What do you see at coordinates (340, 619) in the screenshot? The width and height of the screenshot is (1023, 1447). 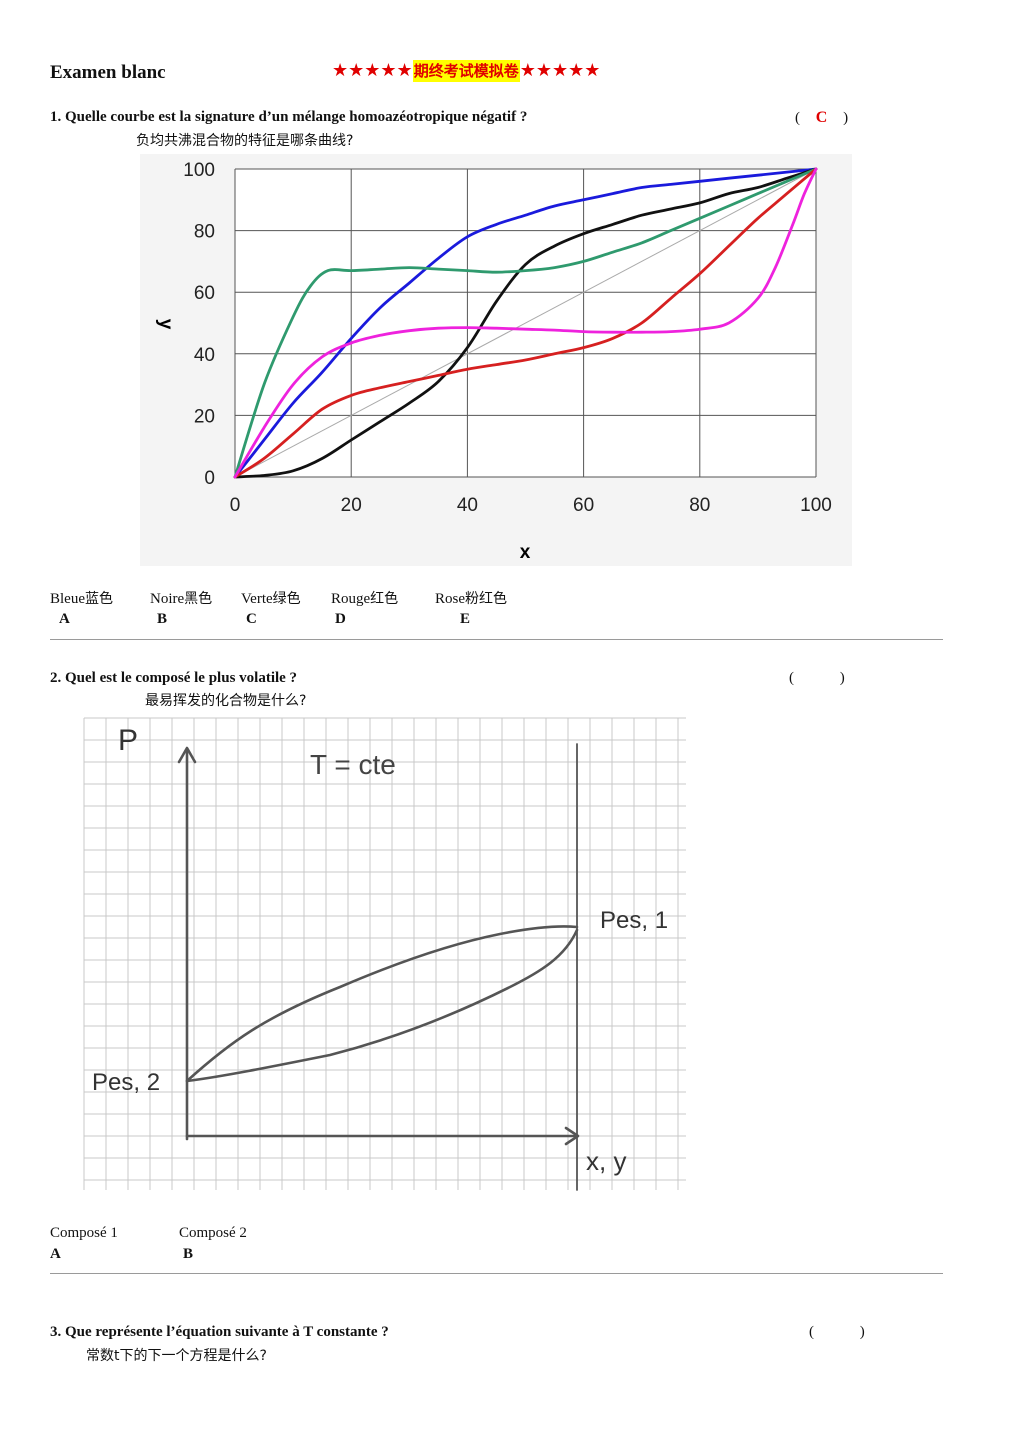 I see `option-d-letter: D` at bounding box center [340, 619].